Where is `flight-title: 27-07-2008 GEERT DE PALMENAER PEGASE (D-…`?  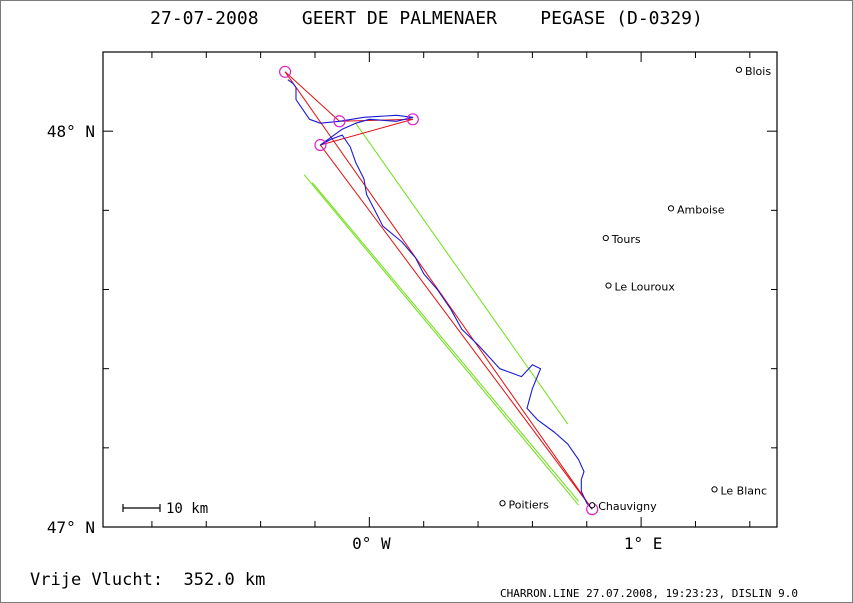
flight-title: 27-07-2008 GEERT DE PALMENAER PEGASE (D-… is located at coordinates (426, 18).